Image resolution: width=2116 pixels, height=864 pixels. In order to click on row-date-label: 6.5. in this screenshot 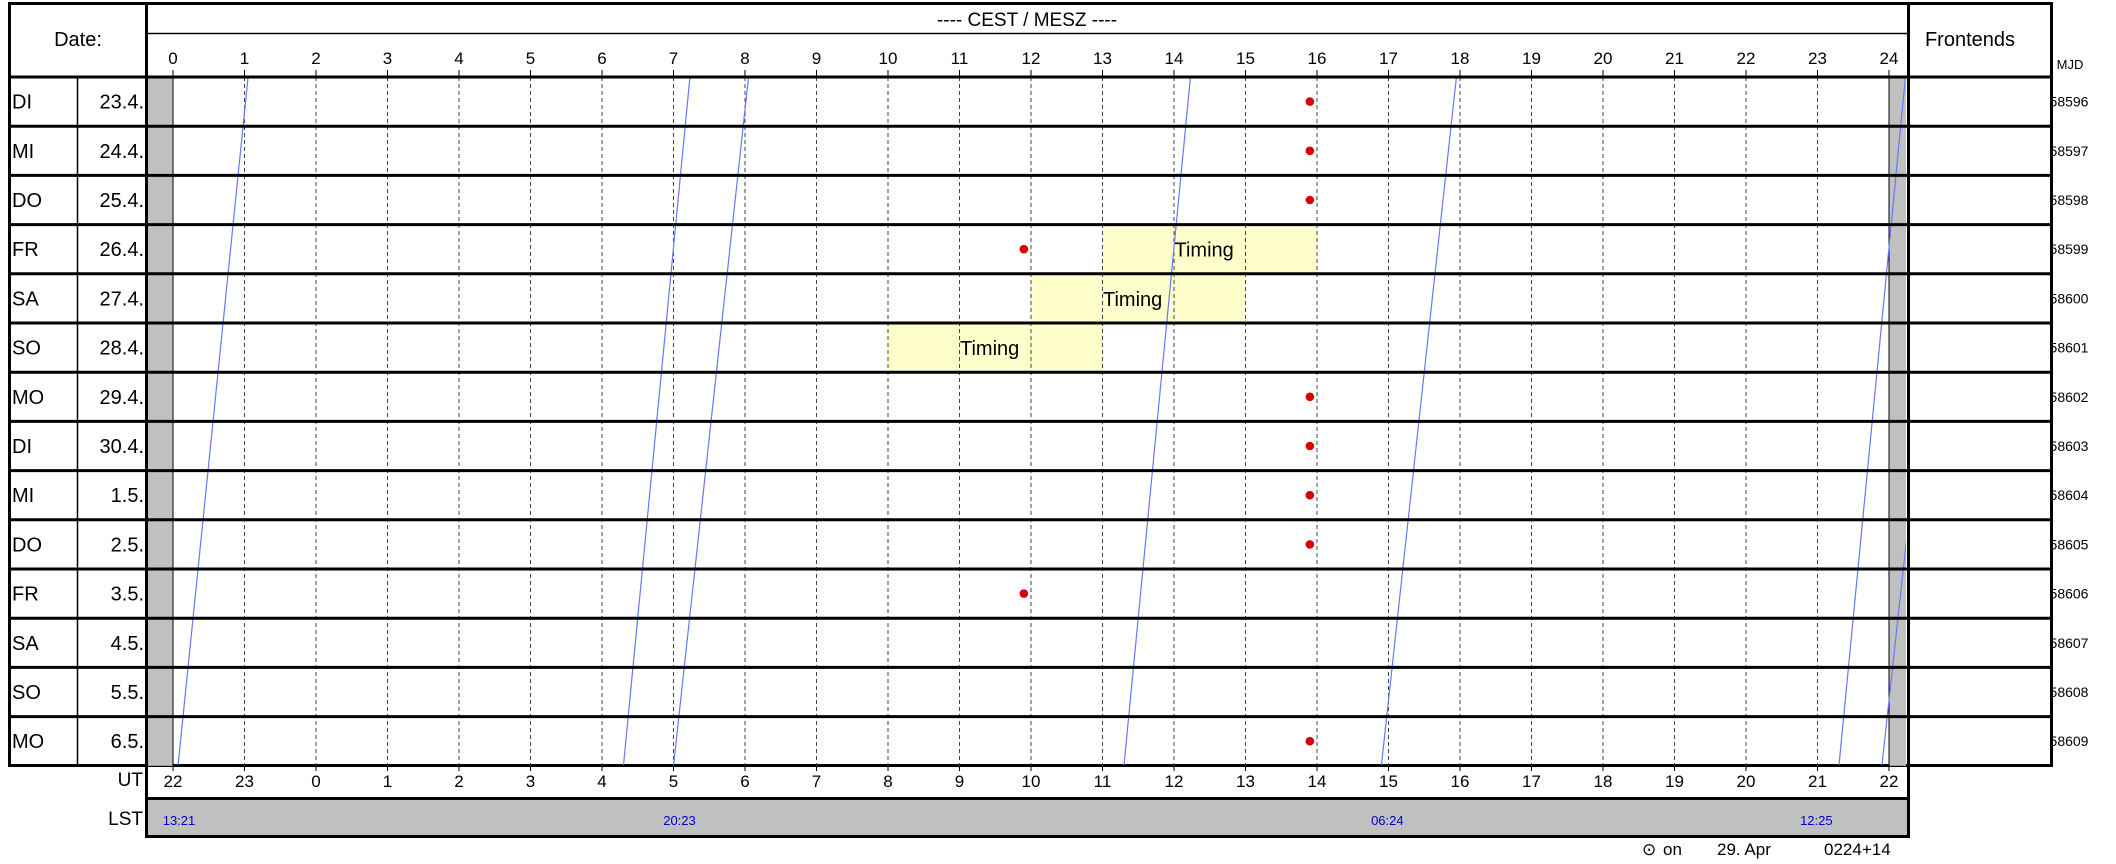, I will do `click(127, 742)`.